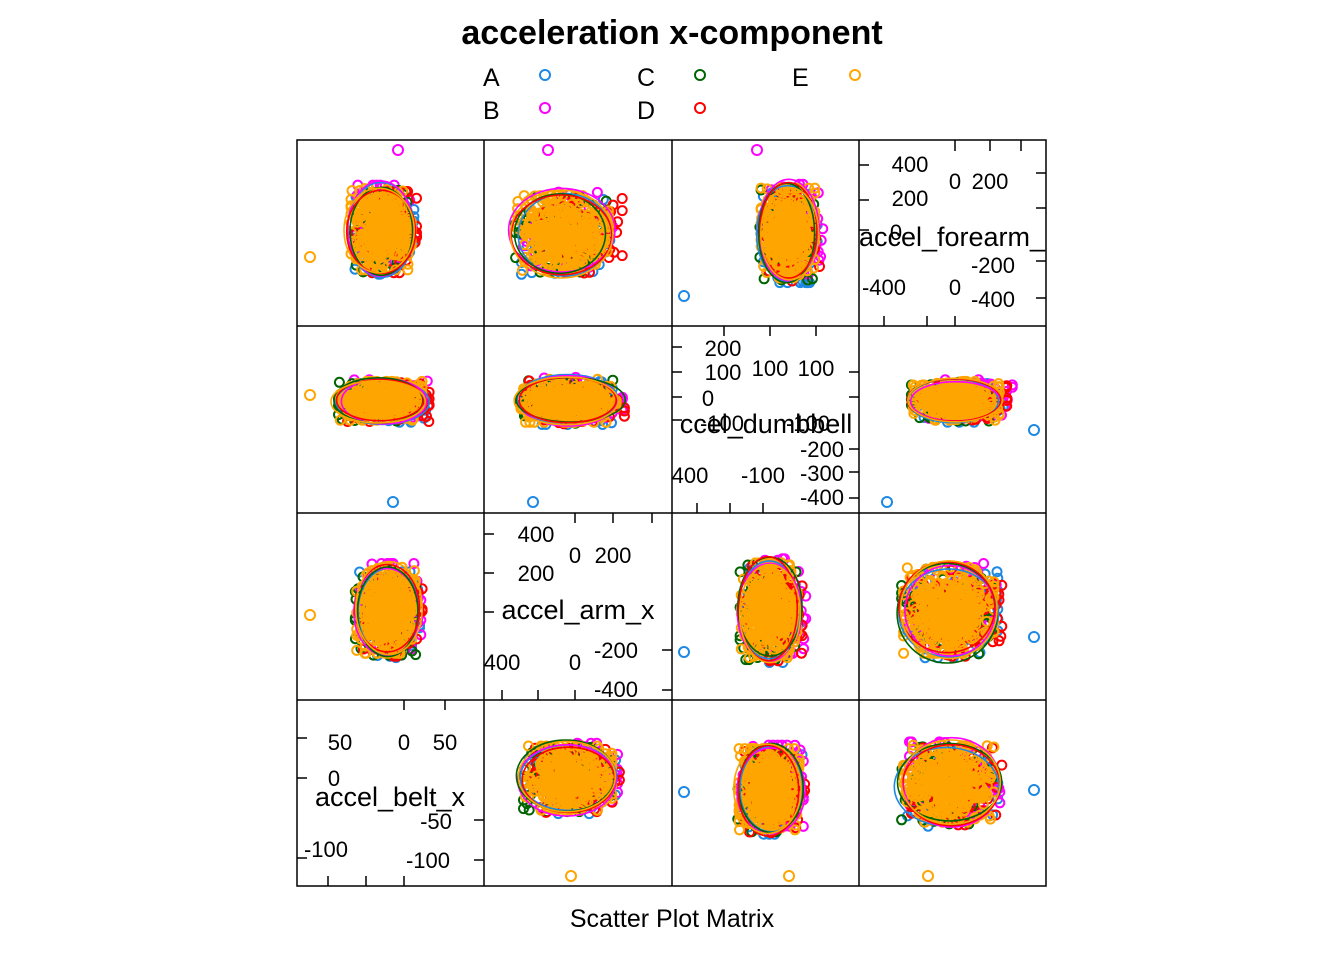  Describe the element at coordinates (700, 108) in the screenshot. I see `legend-marker-d` at that location.